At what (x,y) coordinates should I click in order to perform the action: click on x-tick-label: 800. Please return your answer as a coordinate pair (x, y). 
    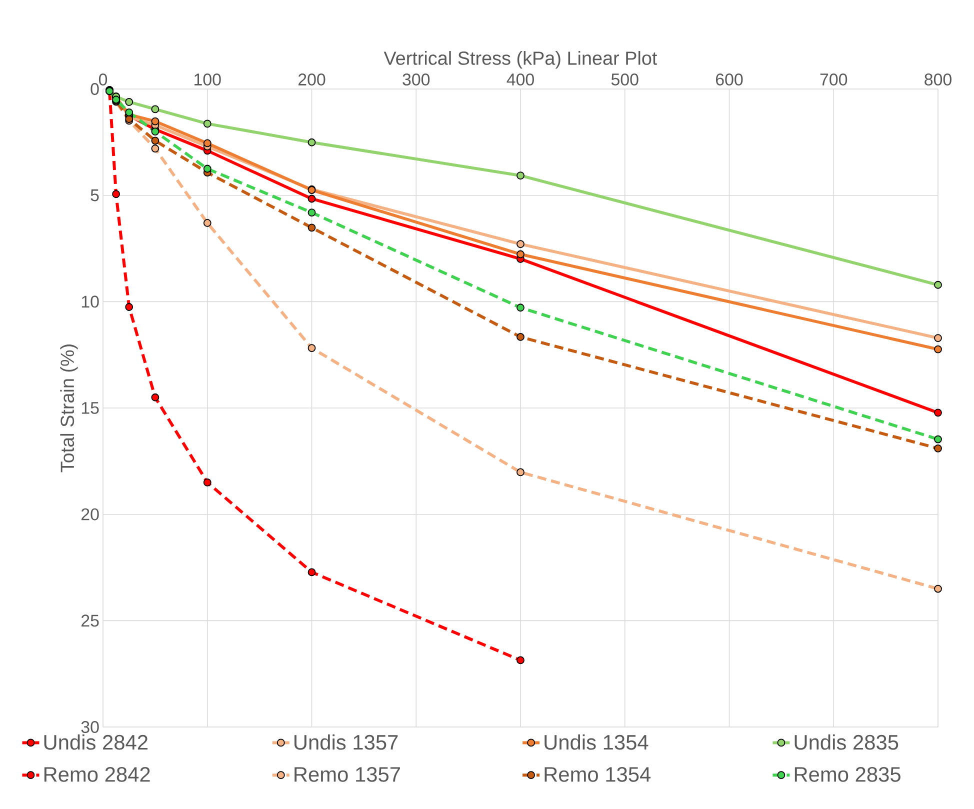
    Looking at the image, I should click on (938, 79).